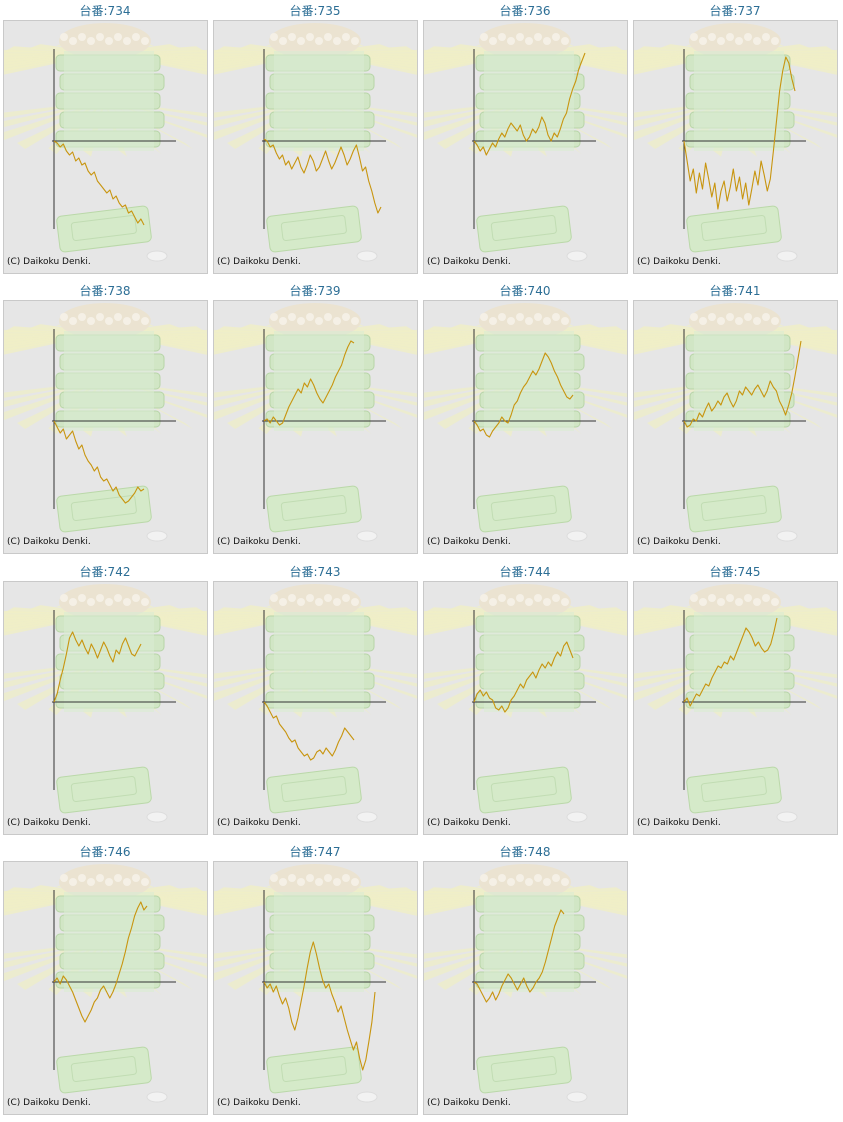 This screenshot has width=843, height=1122. I want to click on chart-title: 台番:737, so click(735, 11).